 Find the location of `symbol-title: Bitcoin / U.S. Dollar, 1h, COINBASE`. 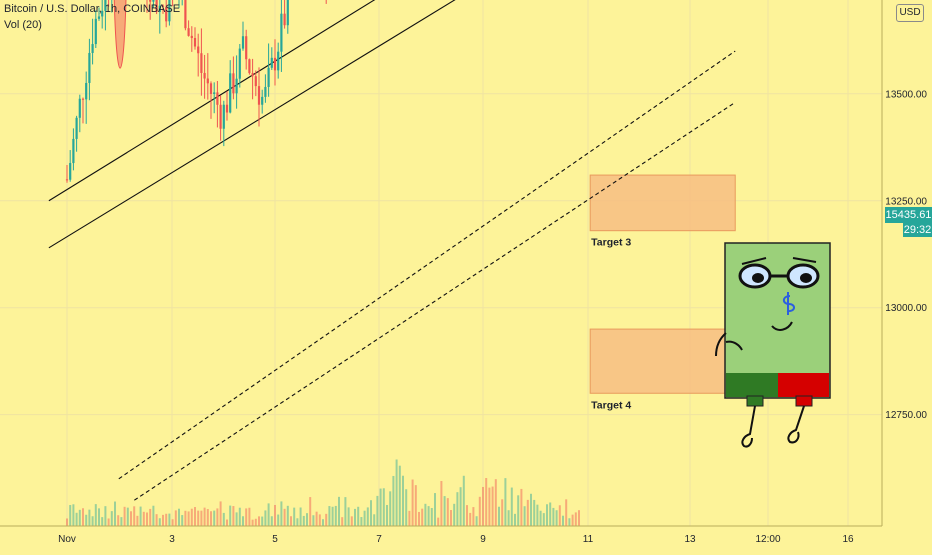

symbol-title: Bitcoin / U.S. Dollar, 1h, COINBASE is located at coordinates (92, 9).